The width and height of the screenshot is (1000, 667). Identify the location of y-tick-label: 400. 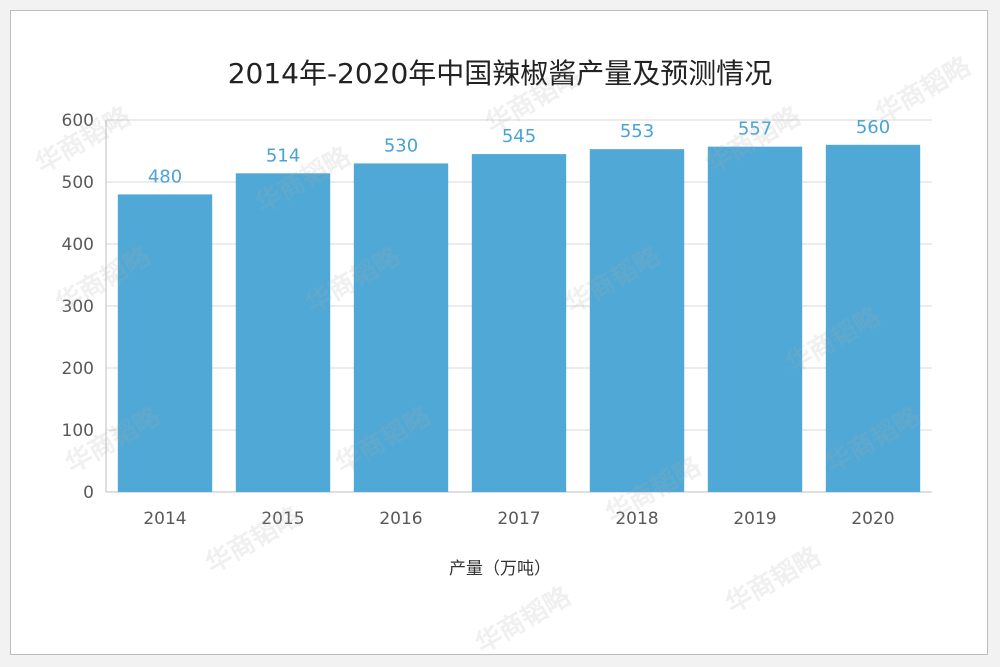
(78, 245).